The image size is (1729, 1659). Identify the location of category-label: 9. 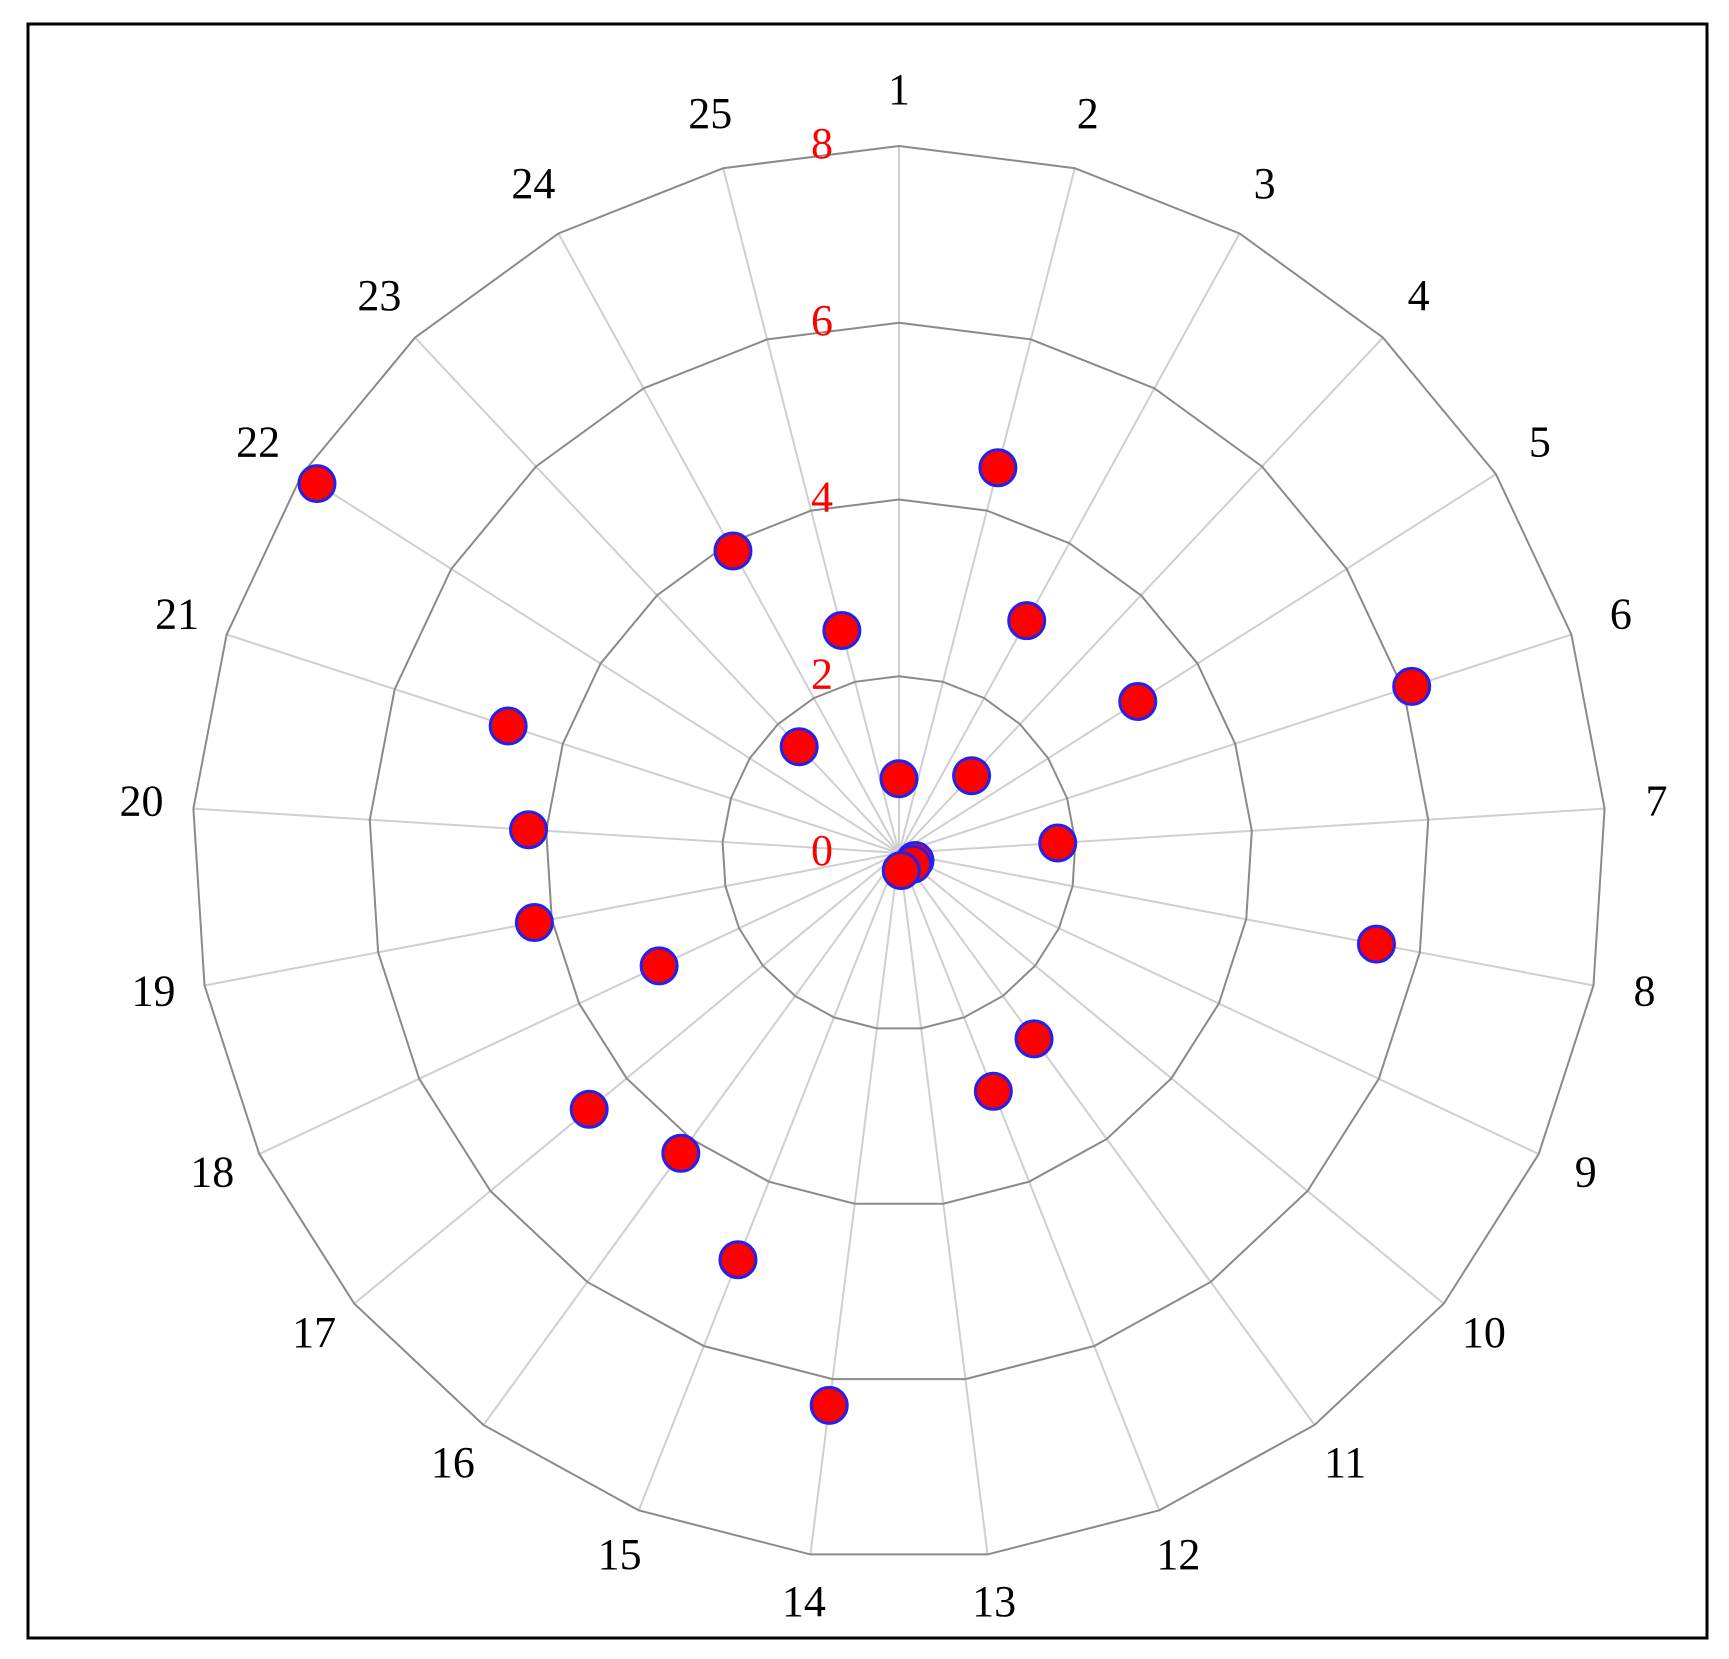
(1586, 1171).